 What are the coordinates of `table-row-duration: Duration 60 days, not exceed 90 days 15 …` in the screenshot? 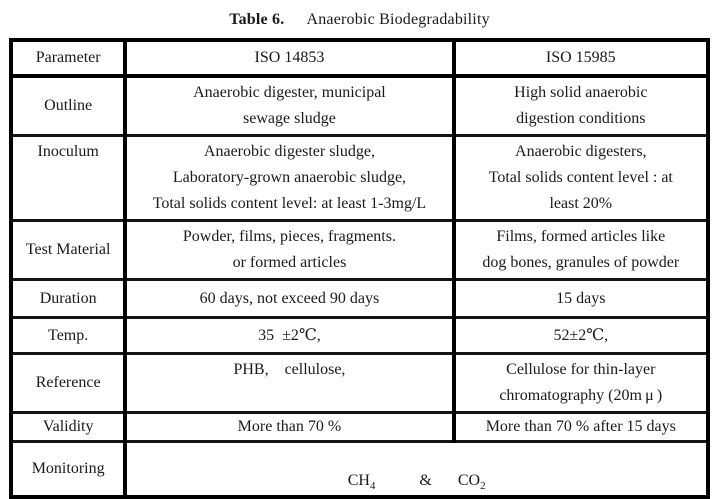 It's located at (359, 298).